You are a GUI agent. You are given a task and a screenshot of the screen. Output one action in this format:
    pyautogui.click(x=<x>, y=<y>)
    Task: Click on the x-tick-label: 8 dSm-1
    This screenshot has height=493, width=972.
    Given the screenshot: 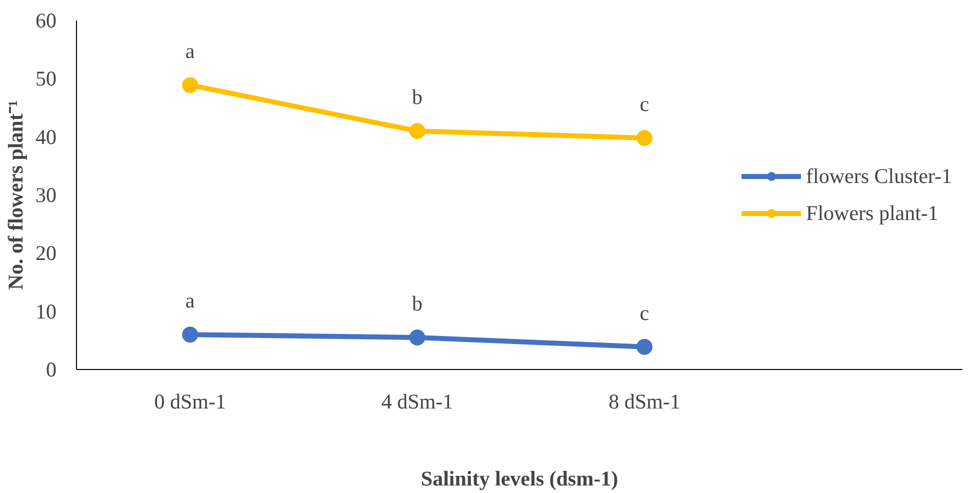 What is the action you would take?
    pyautogui.click(x=644, y=402)
    